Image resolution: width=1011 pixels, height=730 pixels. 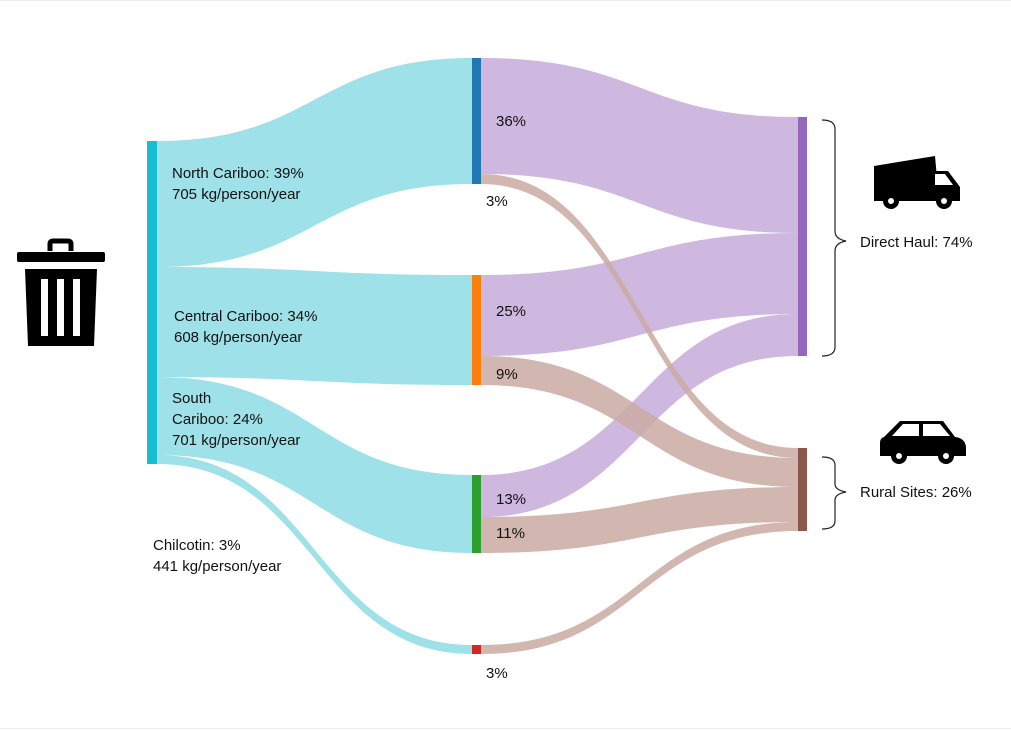 What do you see at coordinates (639, 588) in the screenshot?
I see `flow-chilcotin-rural` at bounding box center [639, 588].